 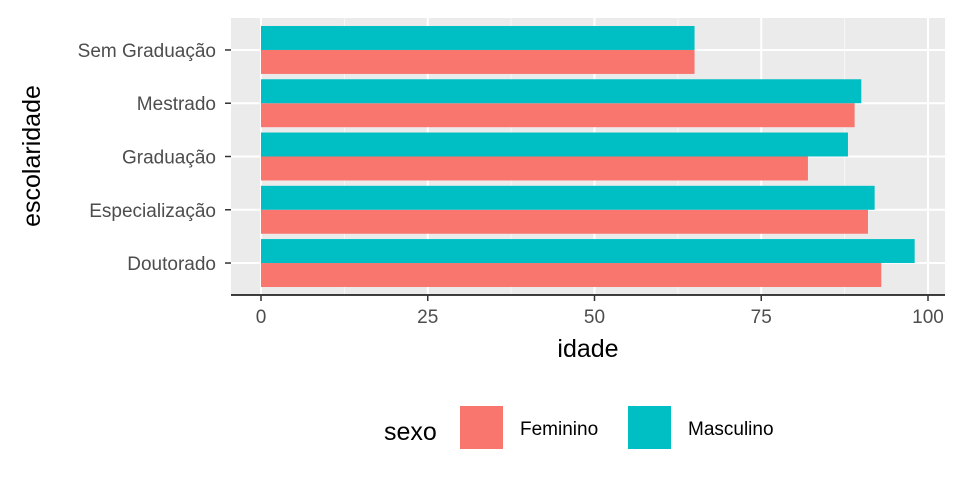 I want to click on bar-masculino-graduacao, so click(x=554, y=144).